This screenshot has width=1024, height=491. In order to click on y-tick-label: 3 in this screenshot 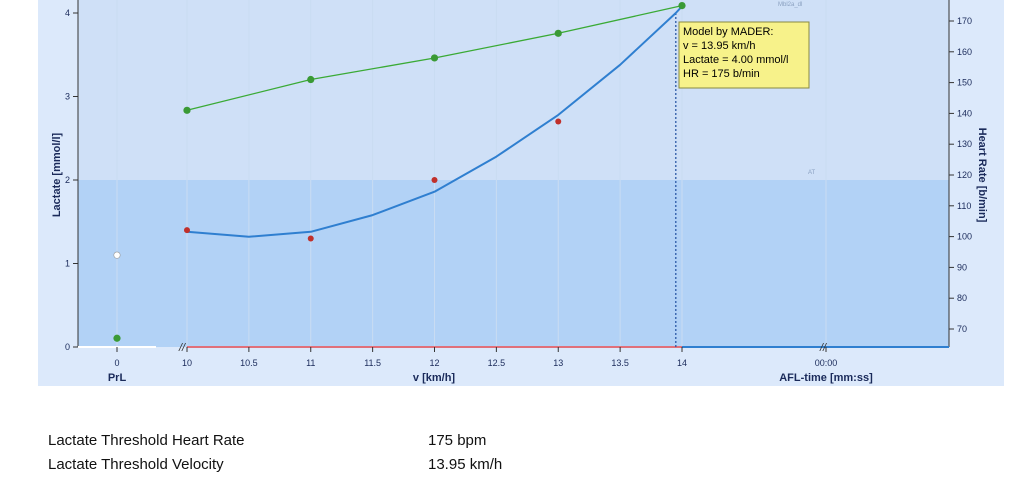, I will do `click(67, 97)`.